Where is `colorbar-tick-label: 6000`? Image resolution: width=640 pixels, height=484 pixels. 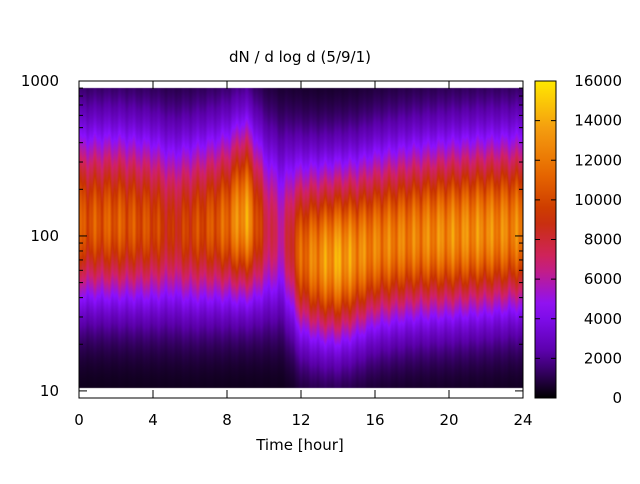
colorbar-tick-label: 6000 is located at coordinates (603, 279).